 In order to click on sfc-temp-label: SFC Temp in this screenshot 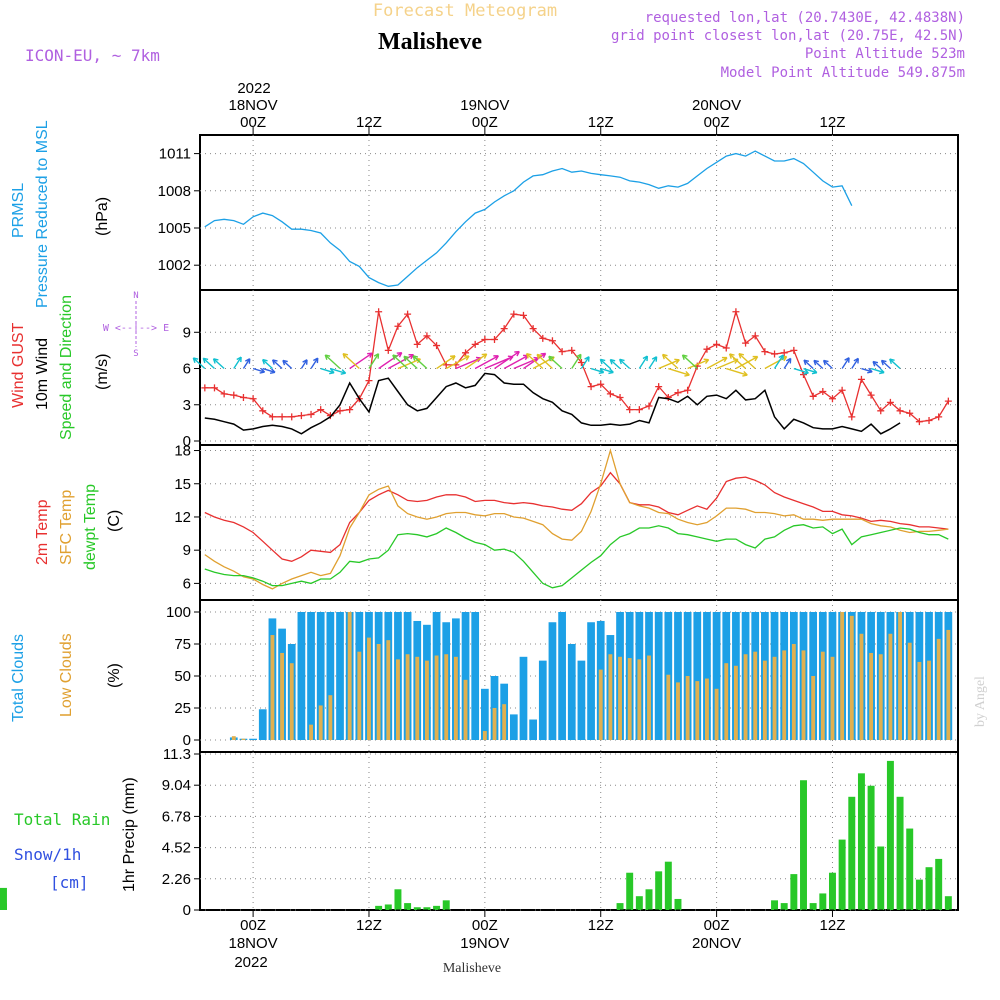, I will do `click(66, 527)`.